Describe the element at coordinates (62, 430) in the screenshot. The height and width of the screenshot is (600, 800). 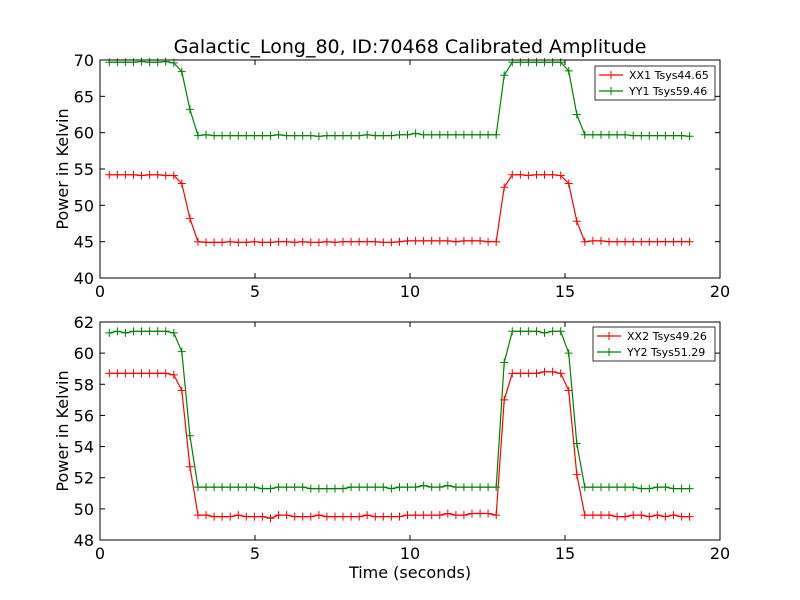
I see `y-axis-title: Power in Kelvin` at that location.